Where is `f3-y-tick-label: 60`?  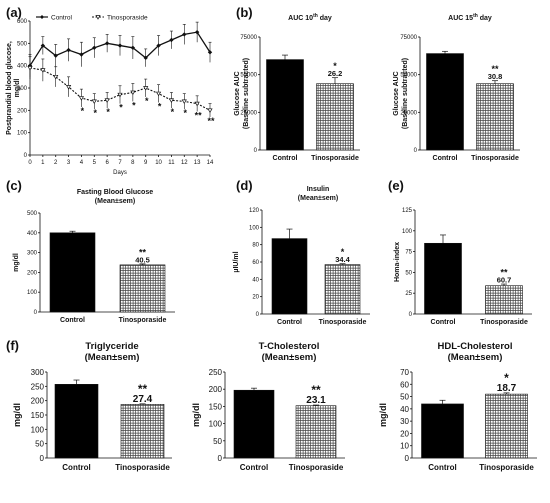
f3-y-tick-label: 60 is located at coordinates (404, 384).